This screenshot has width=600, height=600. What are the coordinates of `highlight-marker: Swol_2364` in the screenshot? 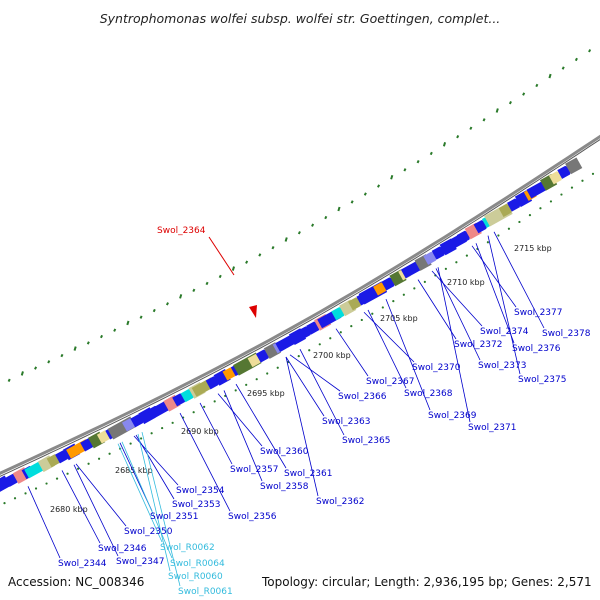 It's located at (207, 272).